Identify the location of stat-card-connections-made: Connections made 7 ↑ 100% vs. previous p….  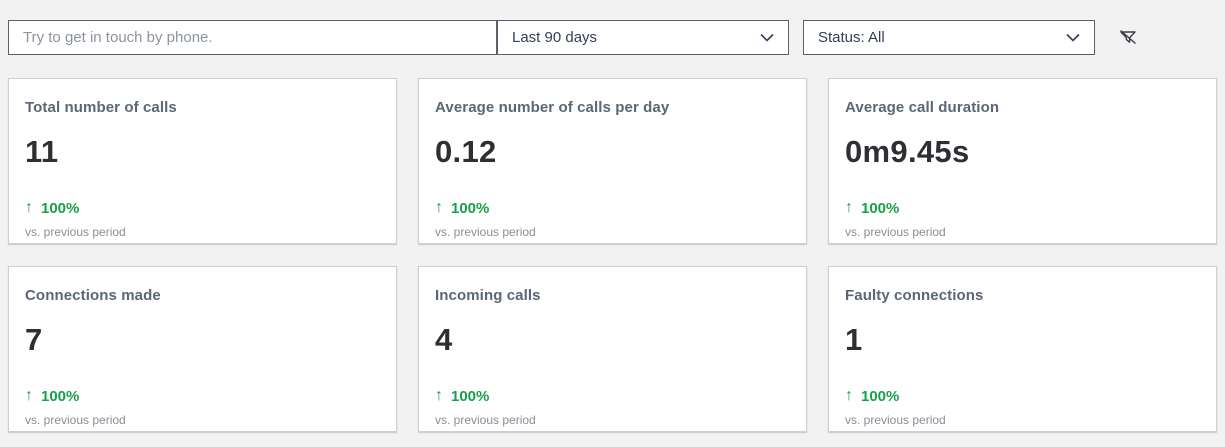
(202, 349).